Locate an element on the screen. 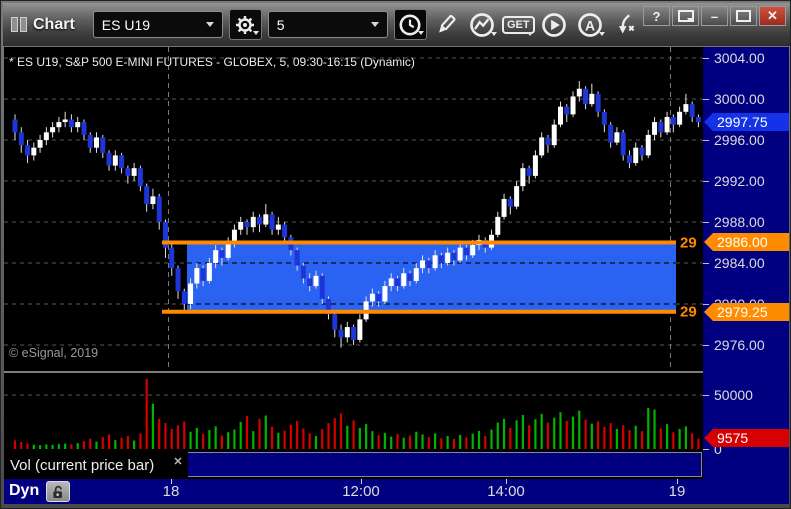  volume-tick-label: 0 is located at coordinates (718, 449).